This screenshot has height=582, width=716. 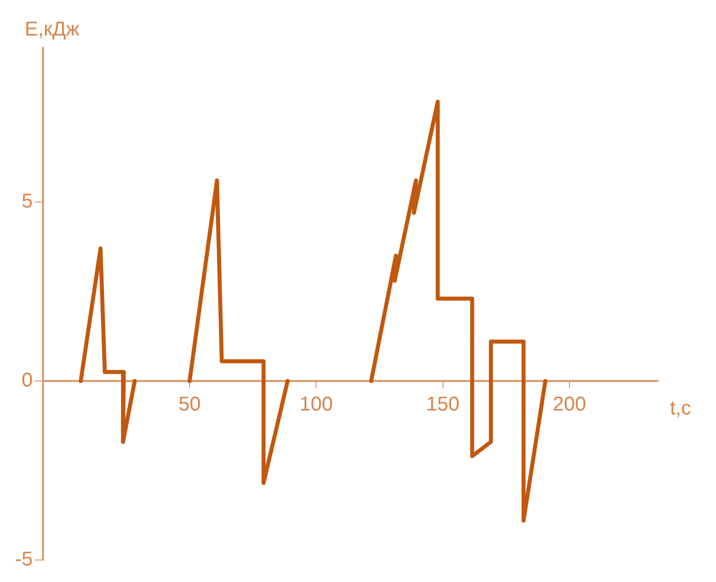 I want to click on x-tick-label: 100, so click(x=316, y=404).